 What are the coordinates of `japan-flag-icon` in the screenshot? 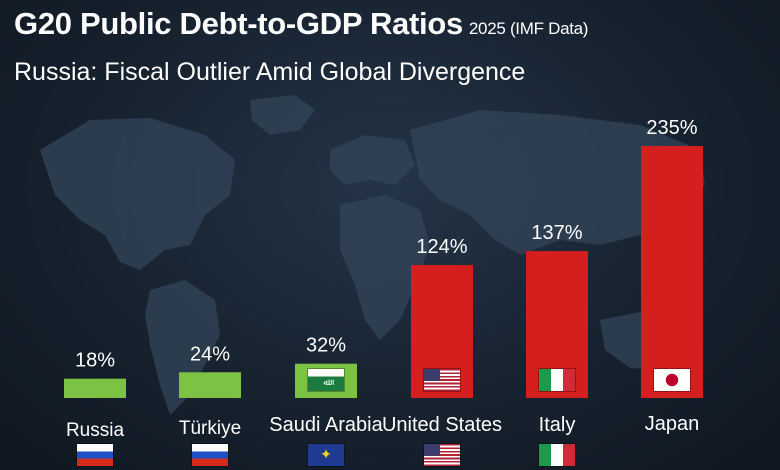 It's located at (672, 380).